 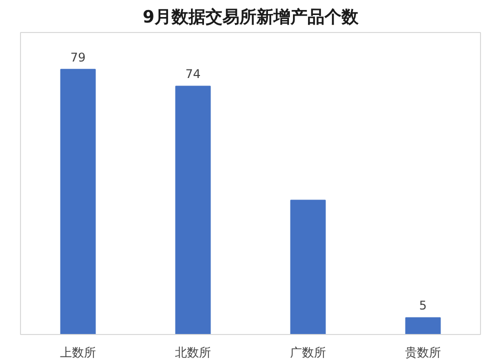 I want to click on x-tick-label: 北数所, so click(x=193, y=353).